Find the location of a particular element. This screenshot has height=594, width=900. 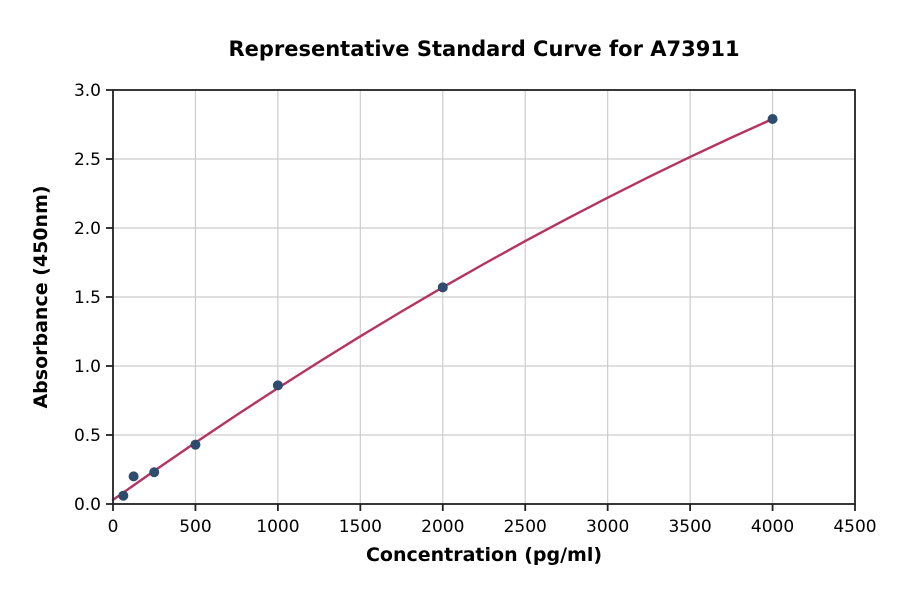

y-tick-label: 3.0 is located at coordinates (87, 91).